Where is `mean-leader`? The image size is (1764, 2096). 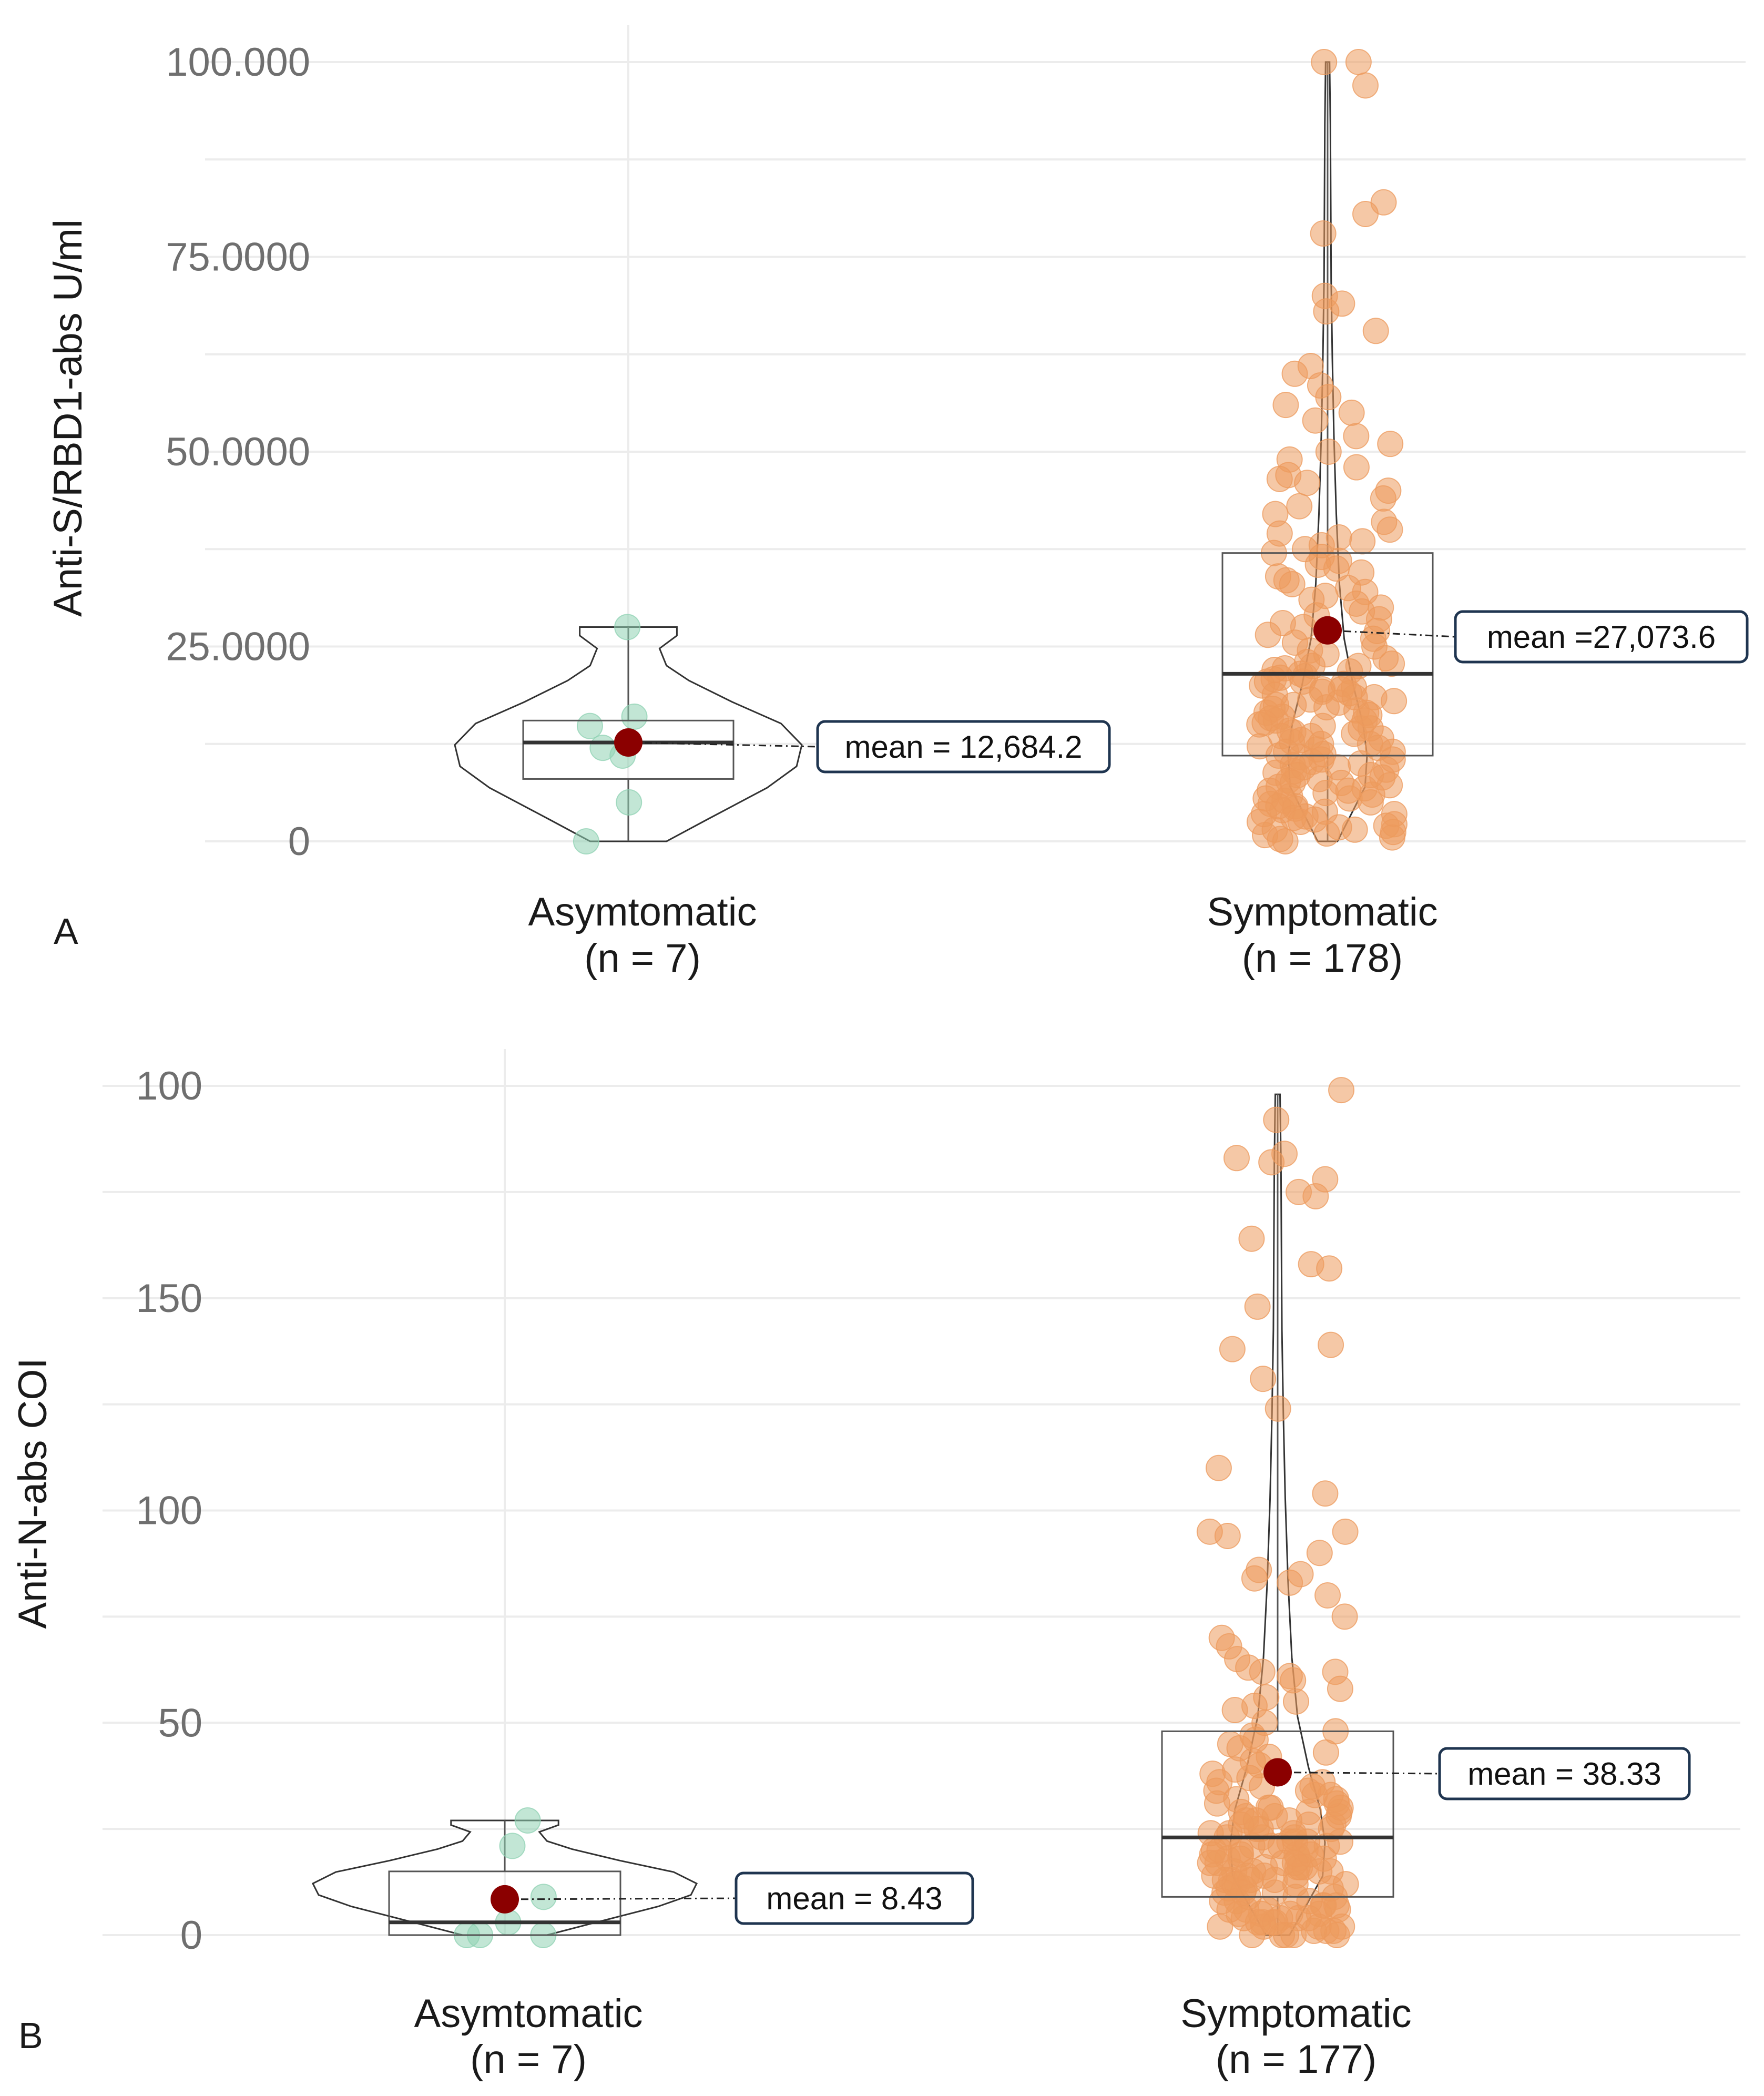
mean-leader is located at coordinates (620, 1898).